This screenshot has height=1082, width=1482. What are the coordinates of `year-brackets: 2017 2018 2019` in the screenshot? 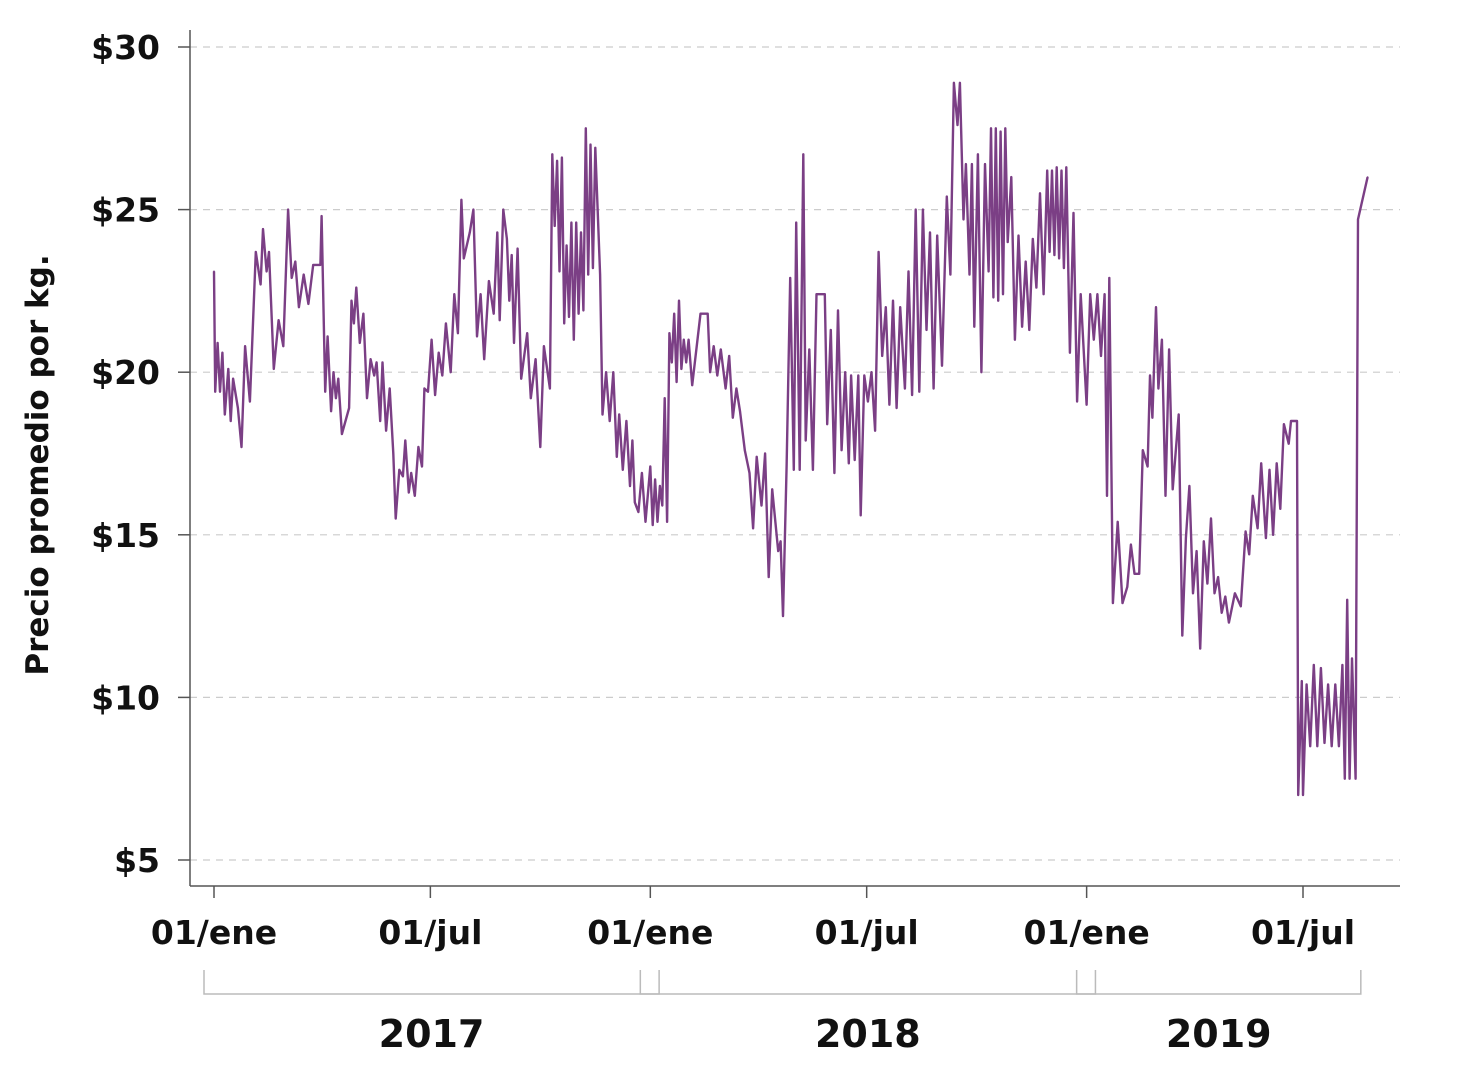 It's located at (782, 1013).